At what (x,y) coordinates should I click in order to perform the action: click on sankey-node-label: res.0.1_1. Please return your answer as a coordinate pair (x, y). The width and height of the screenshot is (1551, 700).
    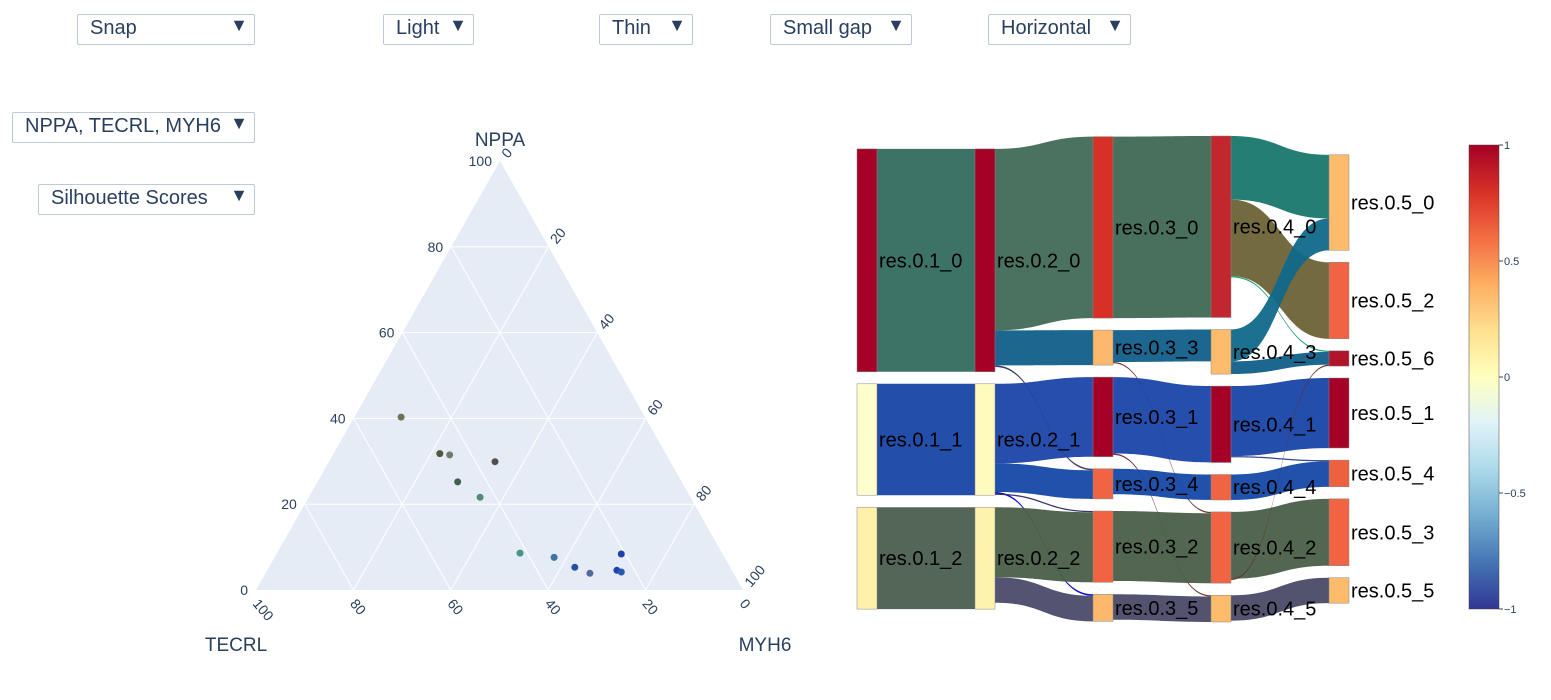
    Looking at the image, I should click on (920, 441).